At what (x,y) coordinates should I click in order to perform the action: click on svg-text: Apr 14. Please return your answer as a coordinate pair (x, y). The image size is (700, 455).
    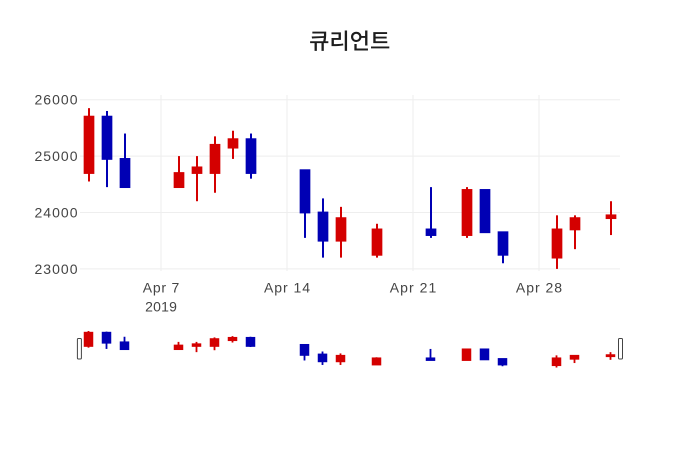
    Looking at the image, I should click on (287, 288).